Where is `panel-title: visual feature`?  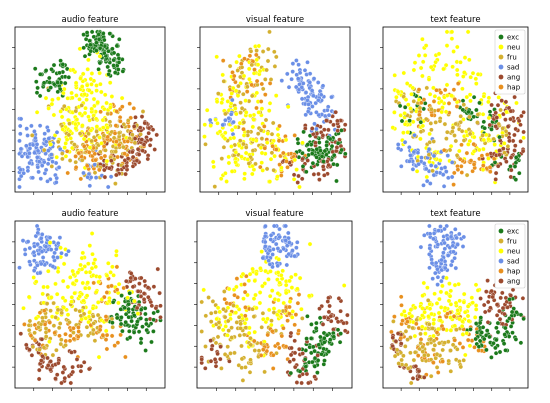
panel-title: visual feature is located at coordinates (274, 214).